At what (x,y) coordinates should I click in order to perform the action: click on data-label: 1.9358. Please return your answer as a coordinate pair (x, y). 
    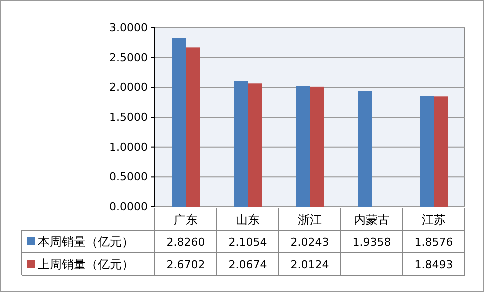
    Looking at the image, I should click on (372, 242).